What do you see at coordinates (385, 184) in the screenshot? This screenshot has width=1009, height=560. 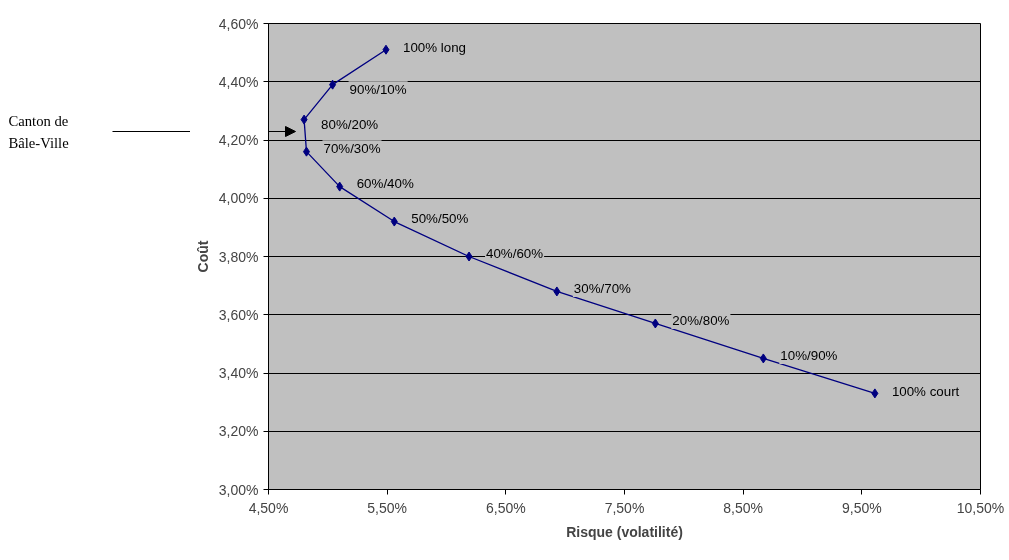 I see `annotation: 60%/40%` at bounding box center [385, 184].